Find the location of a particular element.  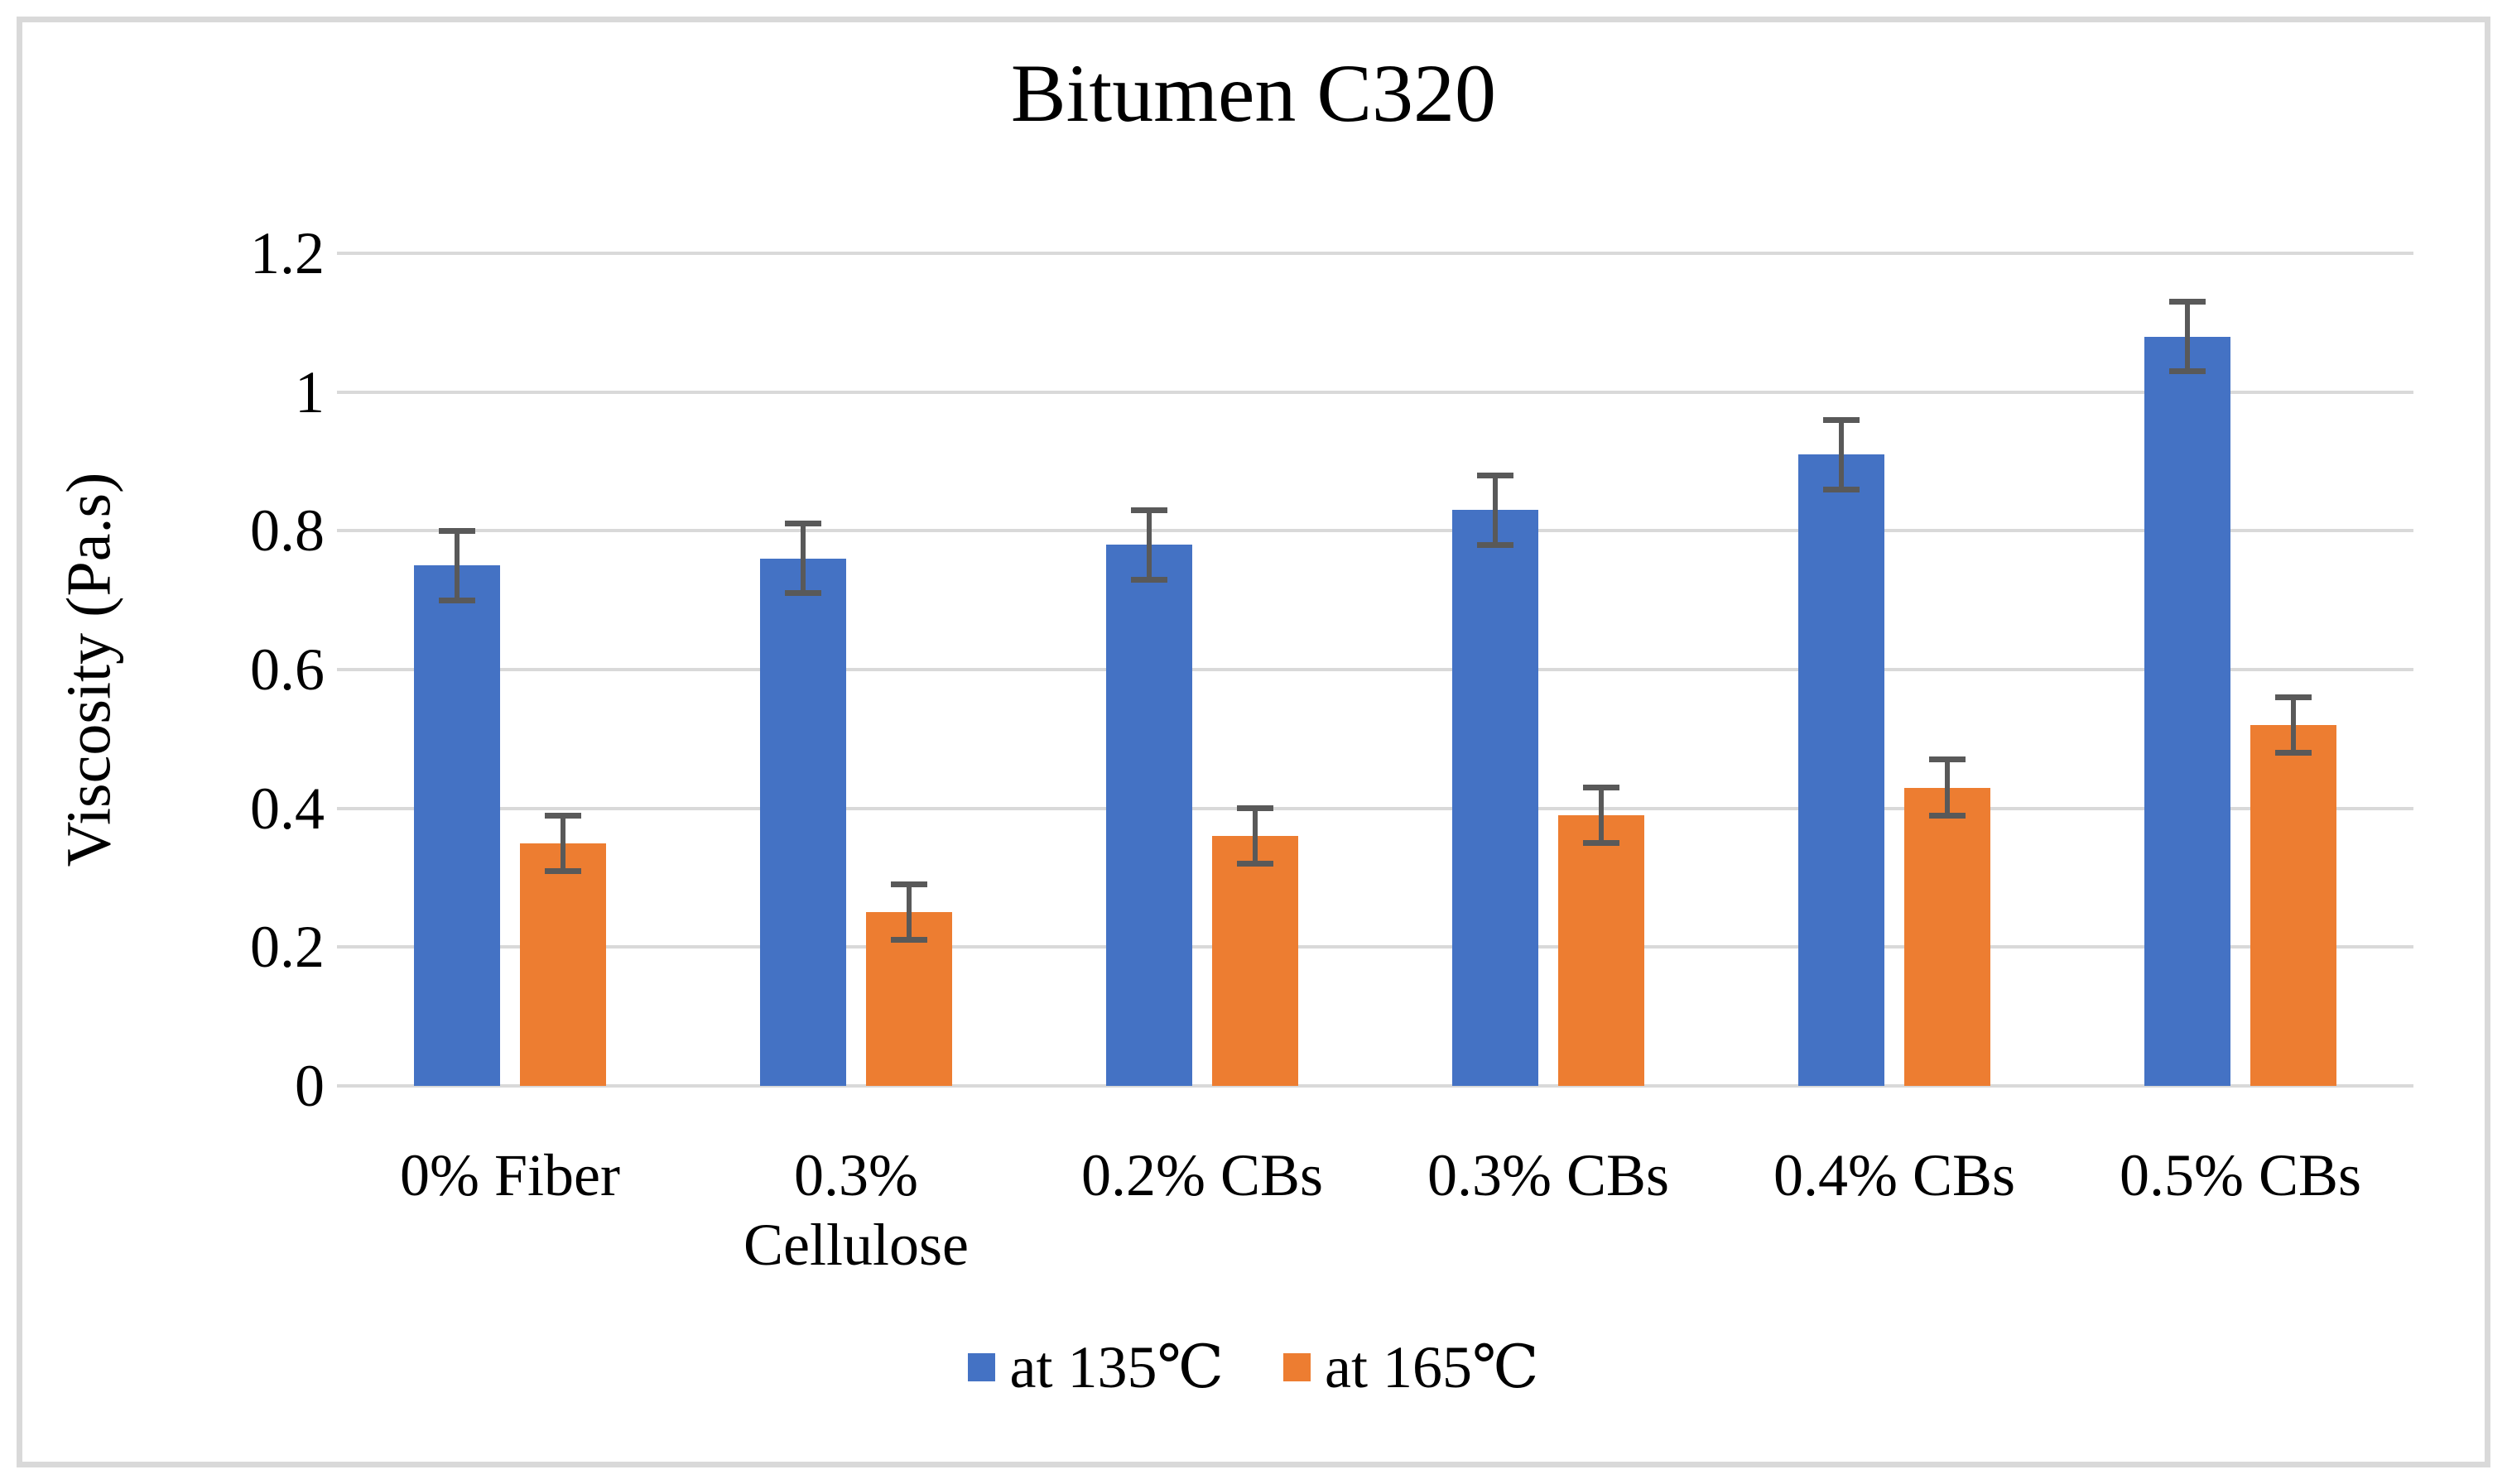

error-bar-at-165-0-3pct-cellulose is located at coordinates (909, 912).